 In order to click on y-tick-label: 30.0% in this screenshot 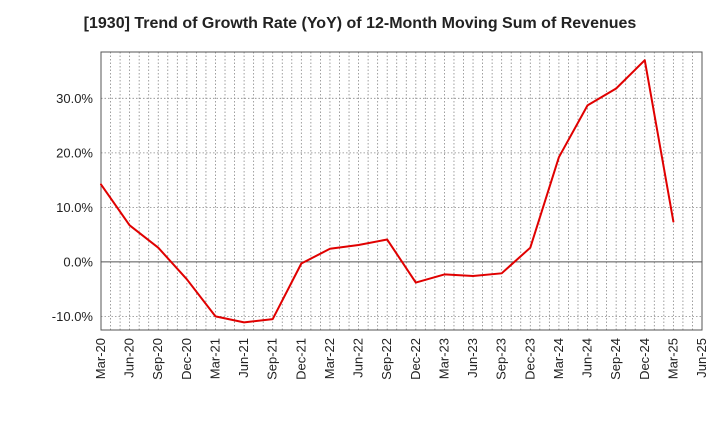, I will do `click(74, 98)`.